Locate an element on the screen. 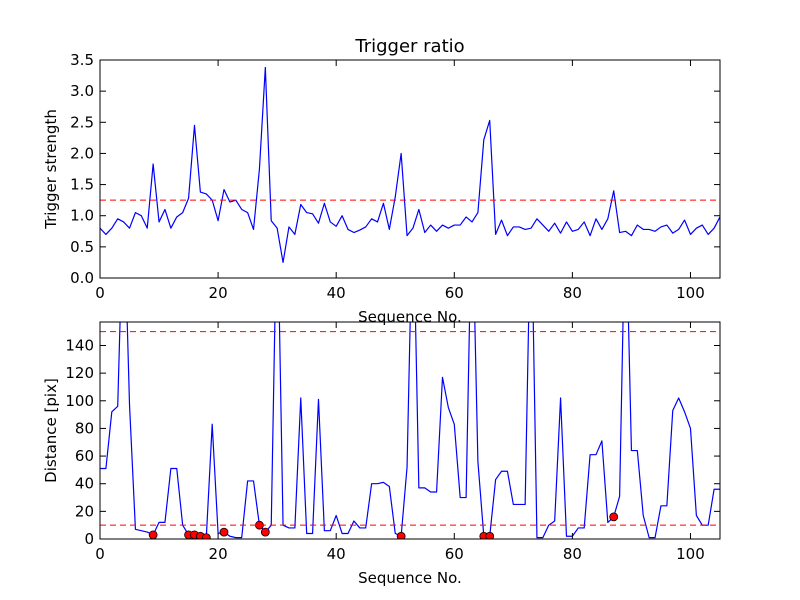 The height and width of the screenshot is (600, 800). top-x-tick-label: 60 is located at coordinates (454, 293).